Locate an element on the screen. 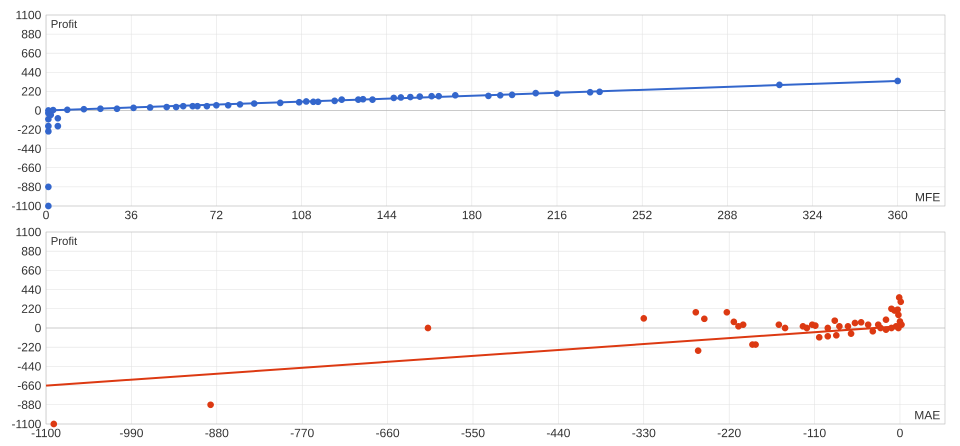  x-axis-title: MFE is located at coordinates (928, 197).